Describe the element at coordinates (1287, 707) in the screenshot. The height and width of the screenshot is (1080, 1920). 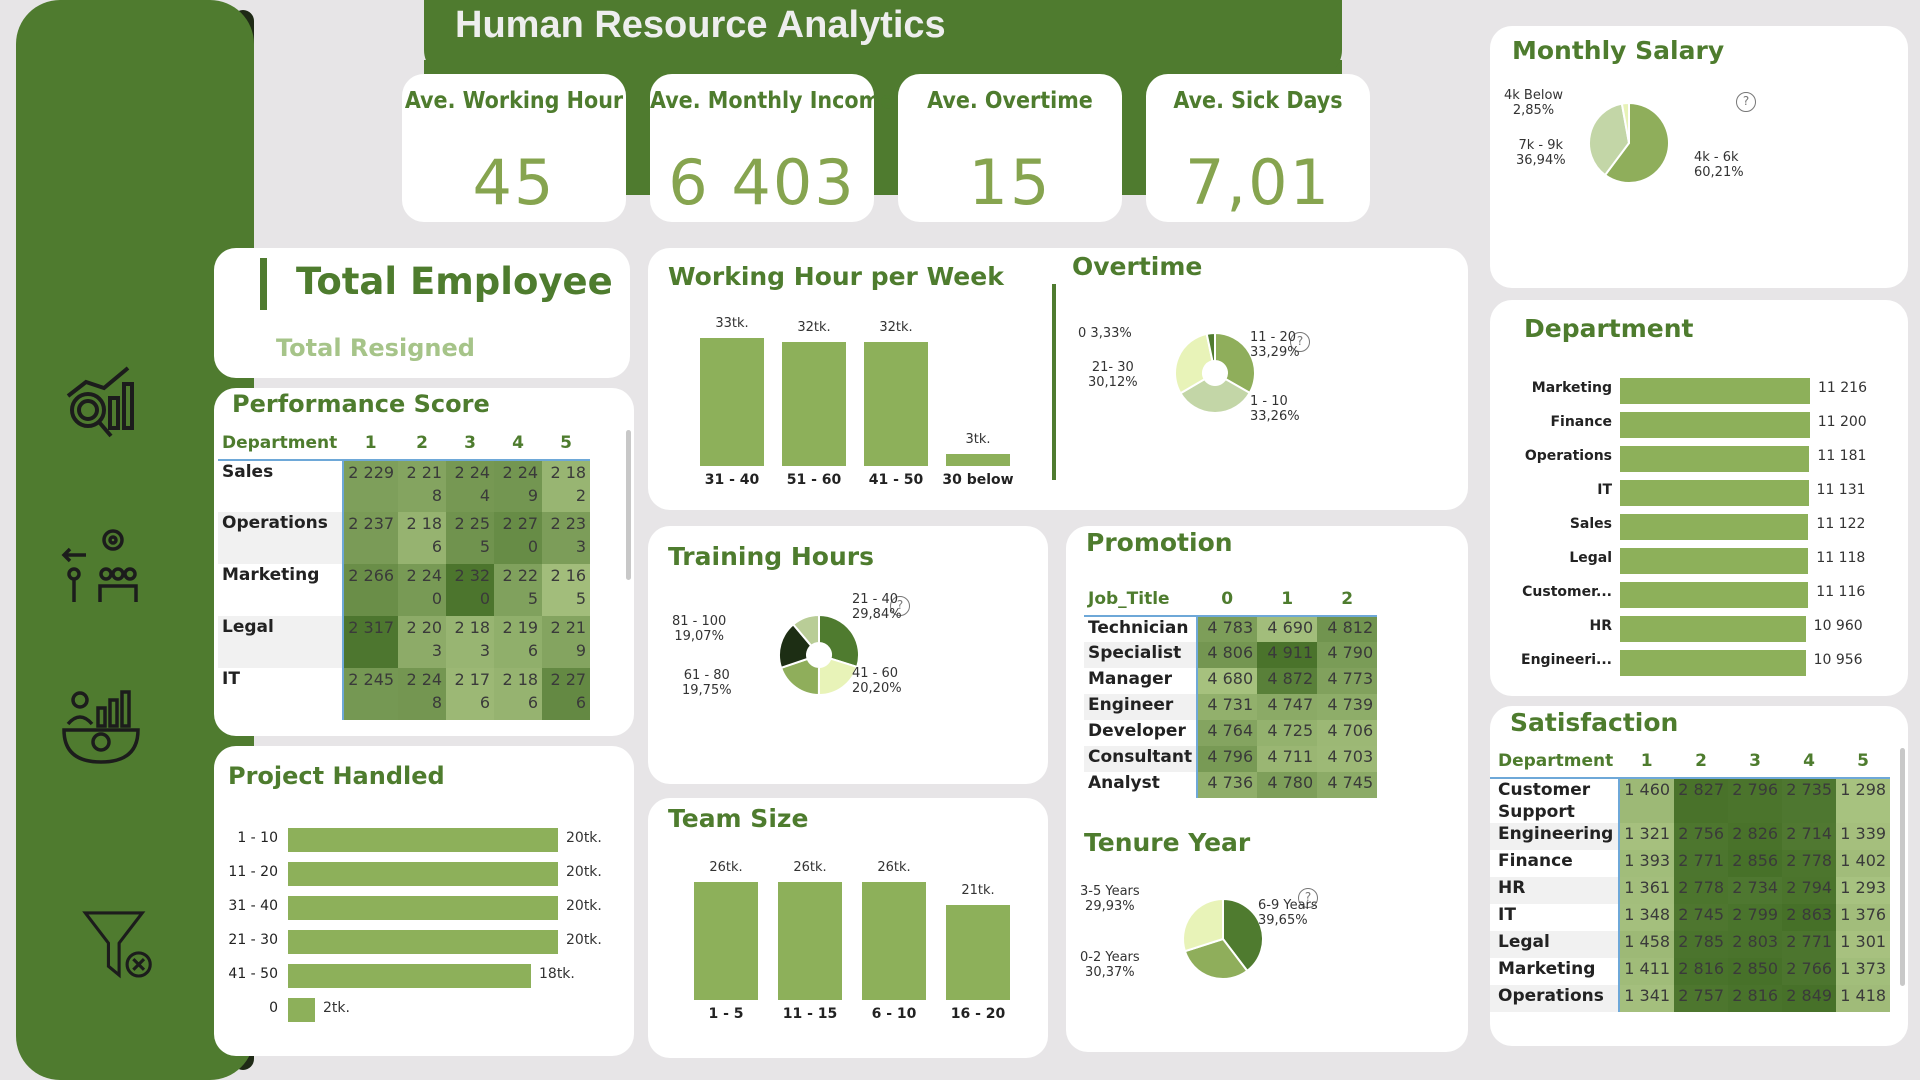
I see `matrix-cell: 4 747` at that location.